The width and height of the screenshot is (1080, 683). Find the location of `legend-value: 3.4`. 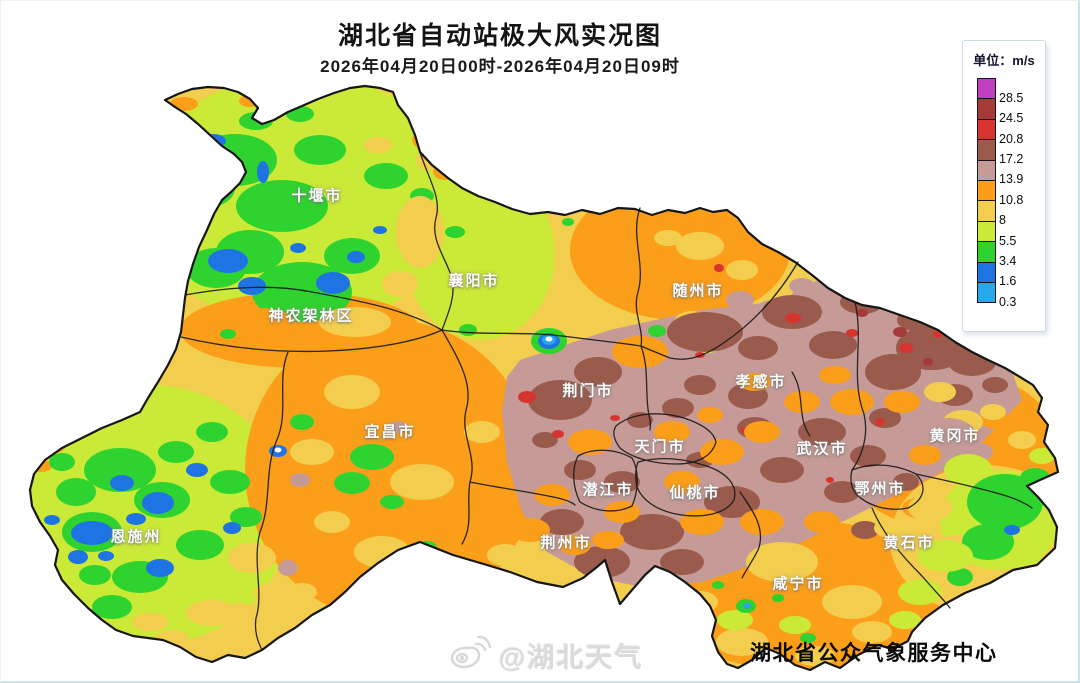

legend-value: 3.4 is located at coordinates (1008, 261).